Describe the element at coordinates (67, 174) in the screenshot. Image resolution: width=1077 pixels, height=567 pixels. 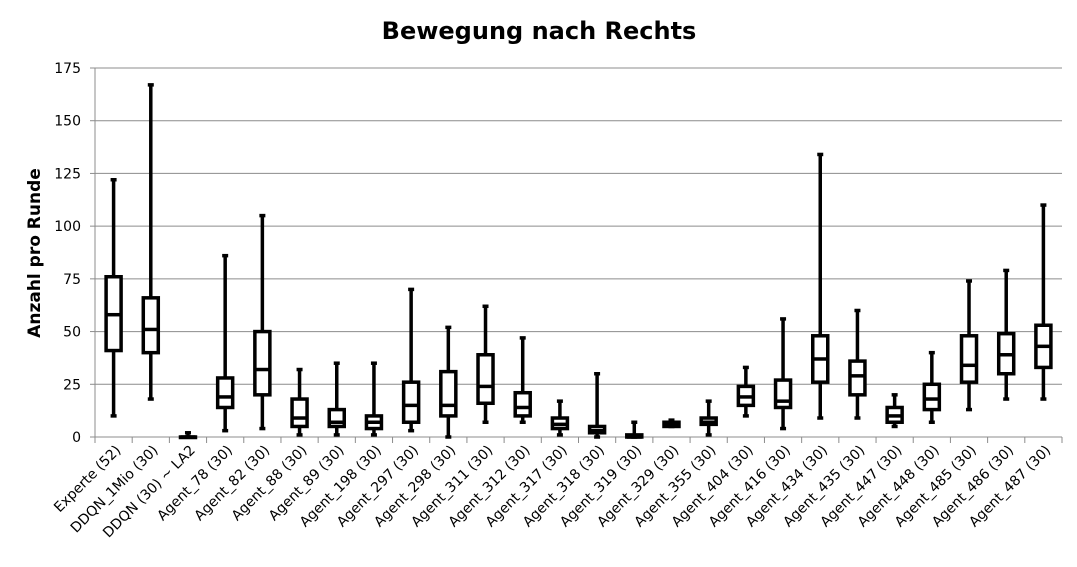
I see `y-tick-label: 125` at that location.